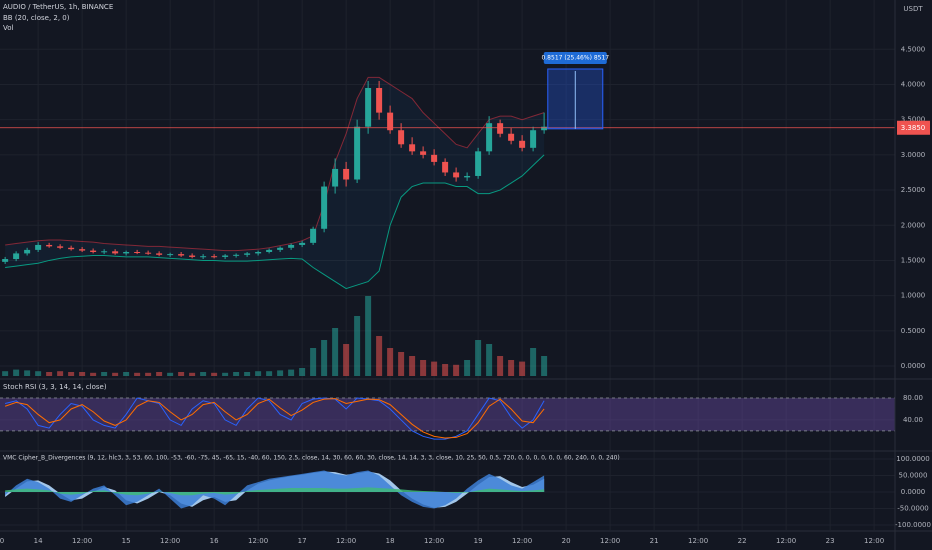 The height and width of the screenshot is (550, 932). I want to click on x-tick-label: 18, so click(390, 541).